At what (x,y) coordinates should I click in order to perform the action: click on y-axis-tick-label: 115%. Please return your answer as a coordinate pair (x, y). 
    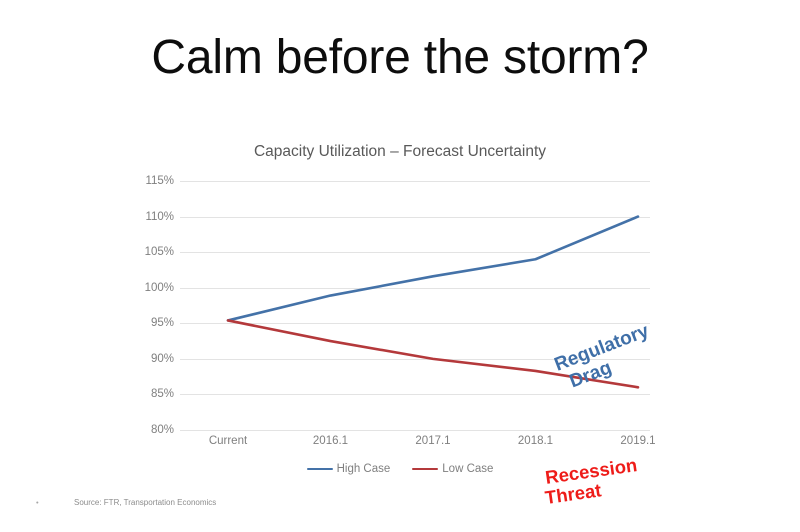
    Looking at the image, I should click on (159, 181).